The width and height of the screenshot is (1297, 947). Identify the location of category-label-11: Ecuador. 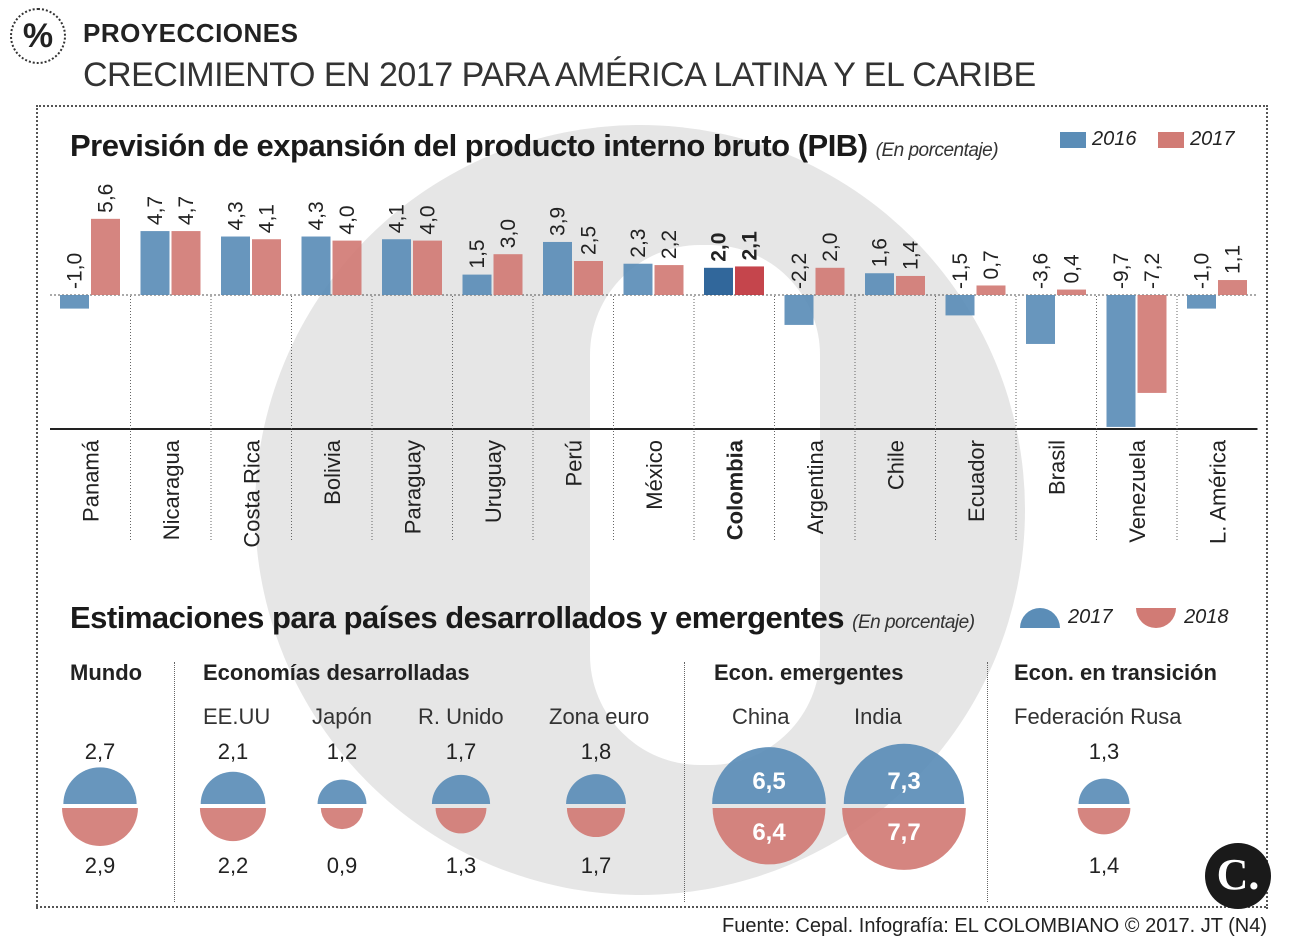
(976, 481).